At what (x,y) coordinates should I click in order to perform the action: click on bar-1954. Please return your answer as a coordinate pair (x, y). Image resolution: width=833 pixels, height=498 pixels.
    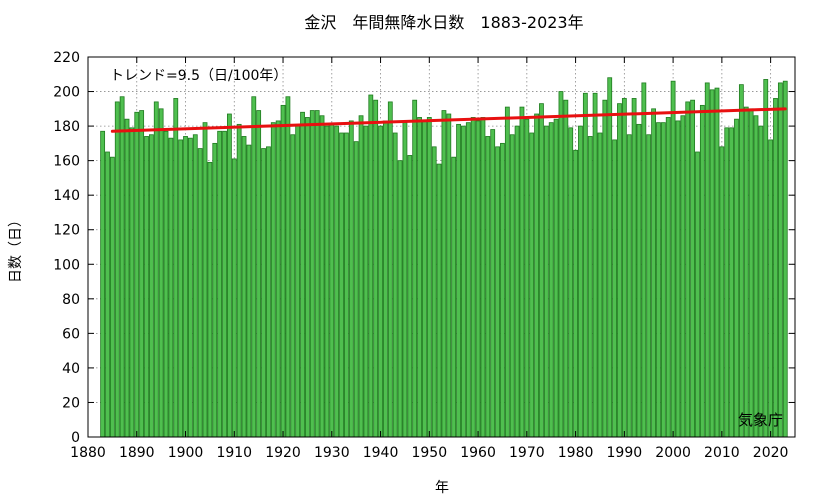
    Looking at the image, I should click on (449, 275).